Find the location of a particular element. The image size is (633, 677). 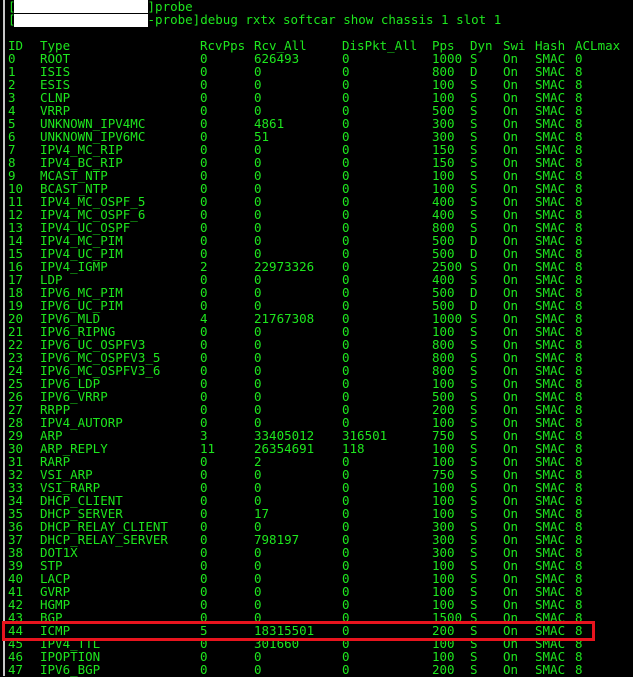

table-row: 5 UNKNOWN_IPV4MC 0 4861 0 300 S On SMAC 8 is located at coordinates (316, 123).